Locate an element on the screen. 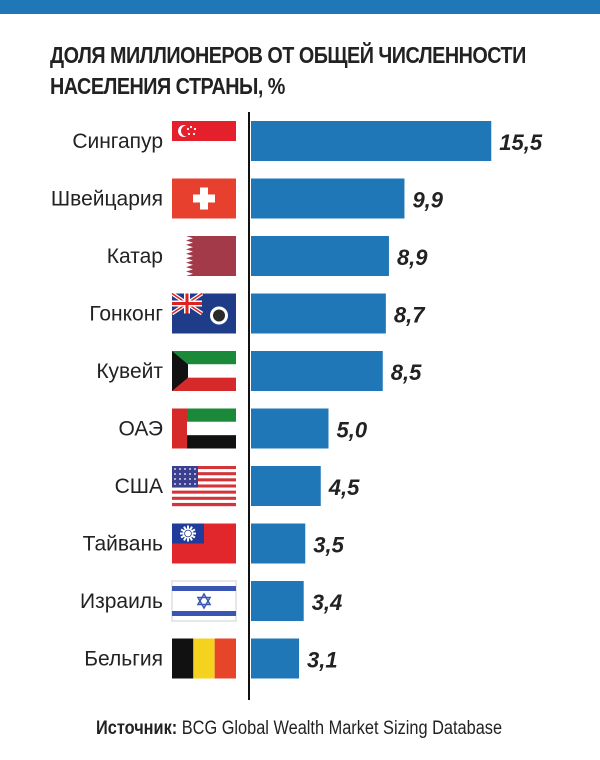 The height and width of the screenshot is (760, 600). category-label-1: Швейцария is located at coordinates (107, 199).